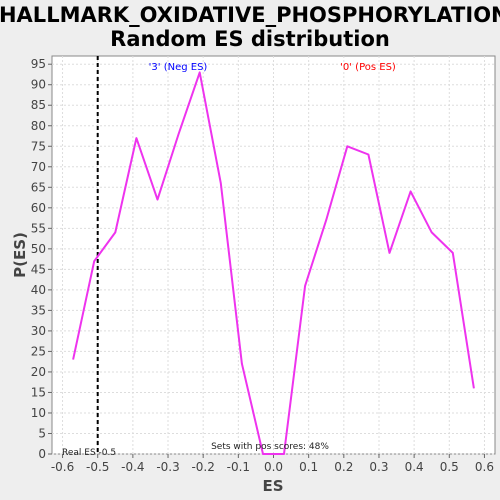 Image resolution: width=500 pixels, height=500 pixels. What do you see at coordinates (41, 259) in the screenshot?
I see `y-axis-ticks: 0 5 10 15 20 25 30 35 40 45 50 55 60 65 70 75 80 85 90 95` at bounding box center [41, 259].